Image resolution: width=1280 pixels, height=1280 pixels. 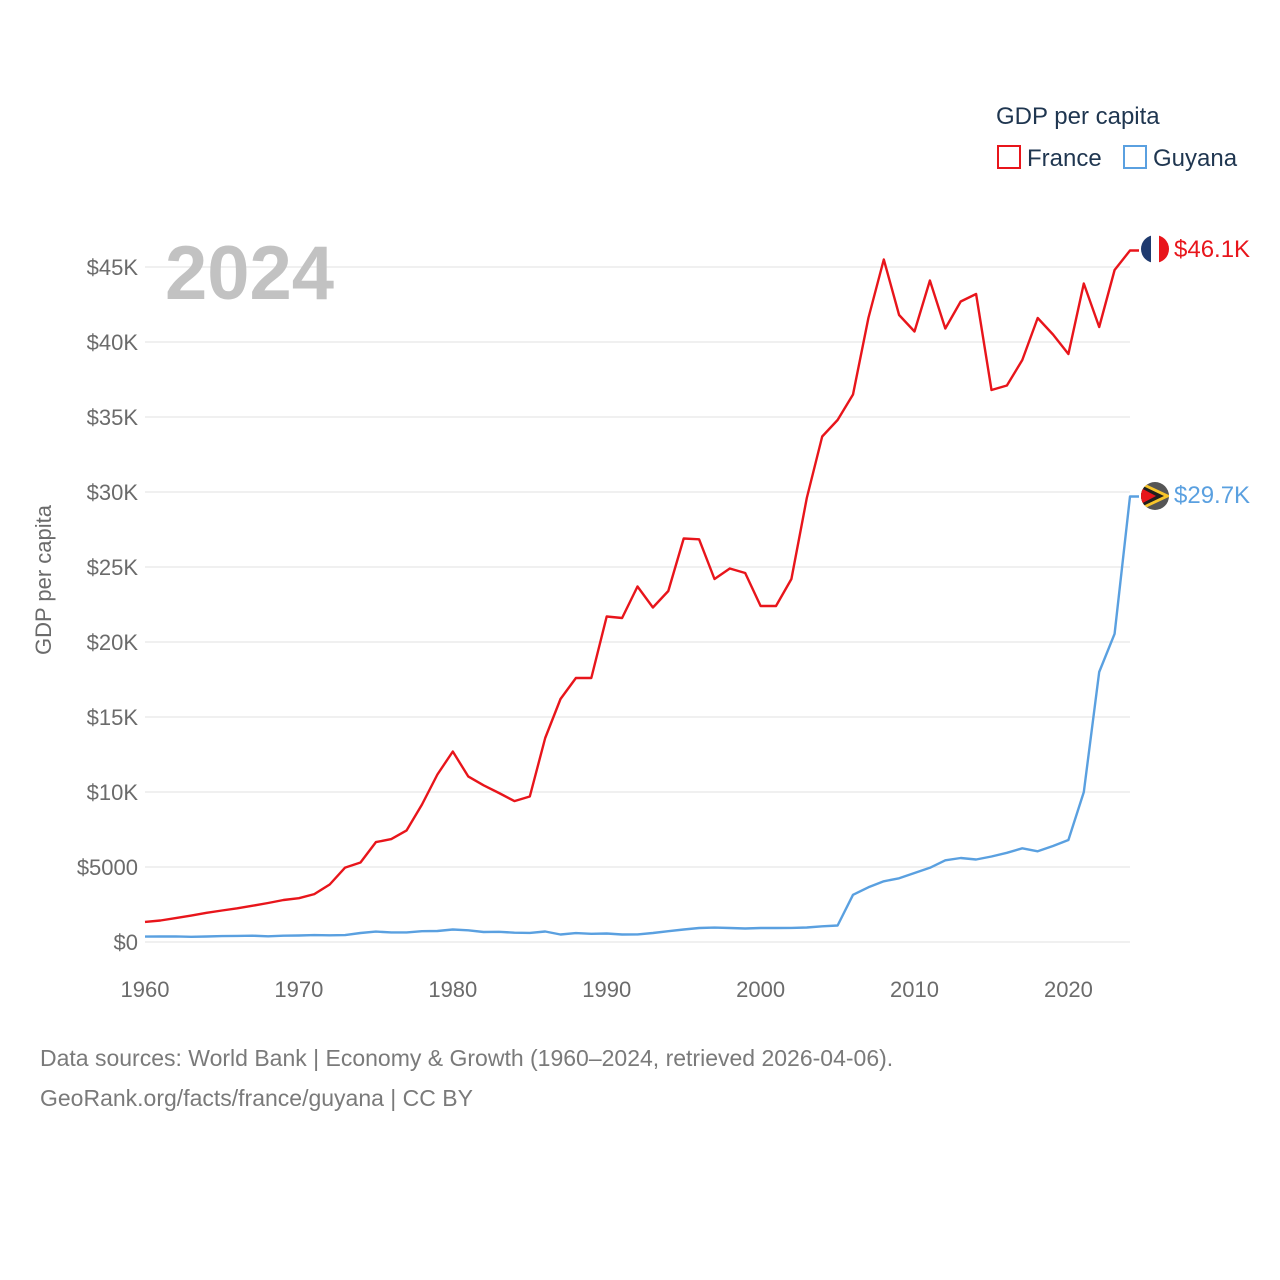 I want to click on france-flag-icon, so click(x=1155, y=249).